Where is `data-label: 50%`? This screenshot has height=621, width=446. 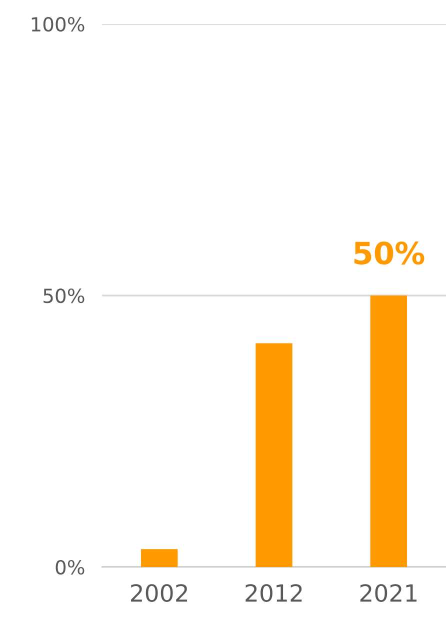
data-label: 50% is located at coordinates (389, 253).